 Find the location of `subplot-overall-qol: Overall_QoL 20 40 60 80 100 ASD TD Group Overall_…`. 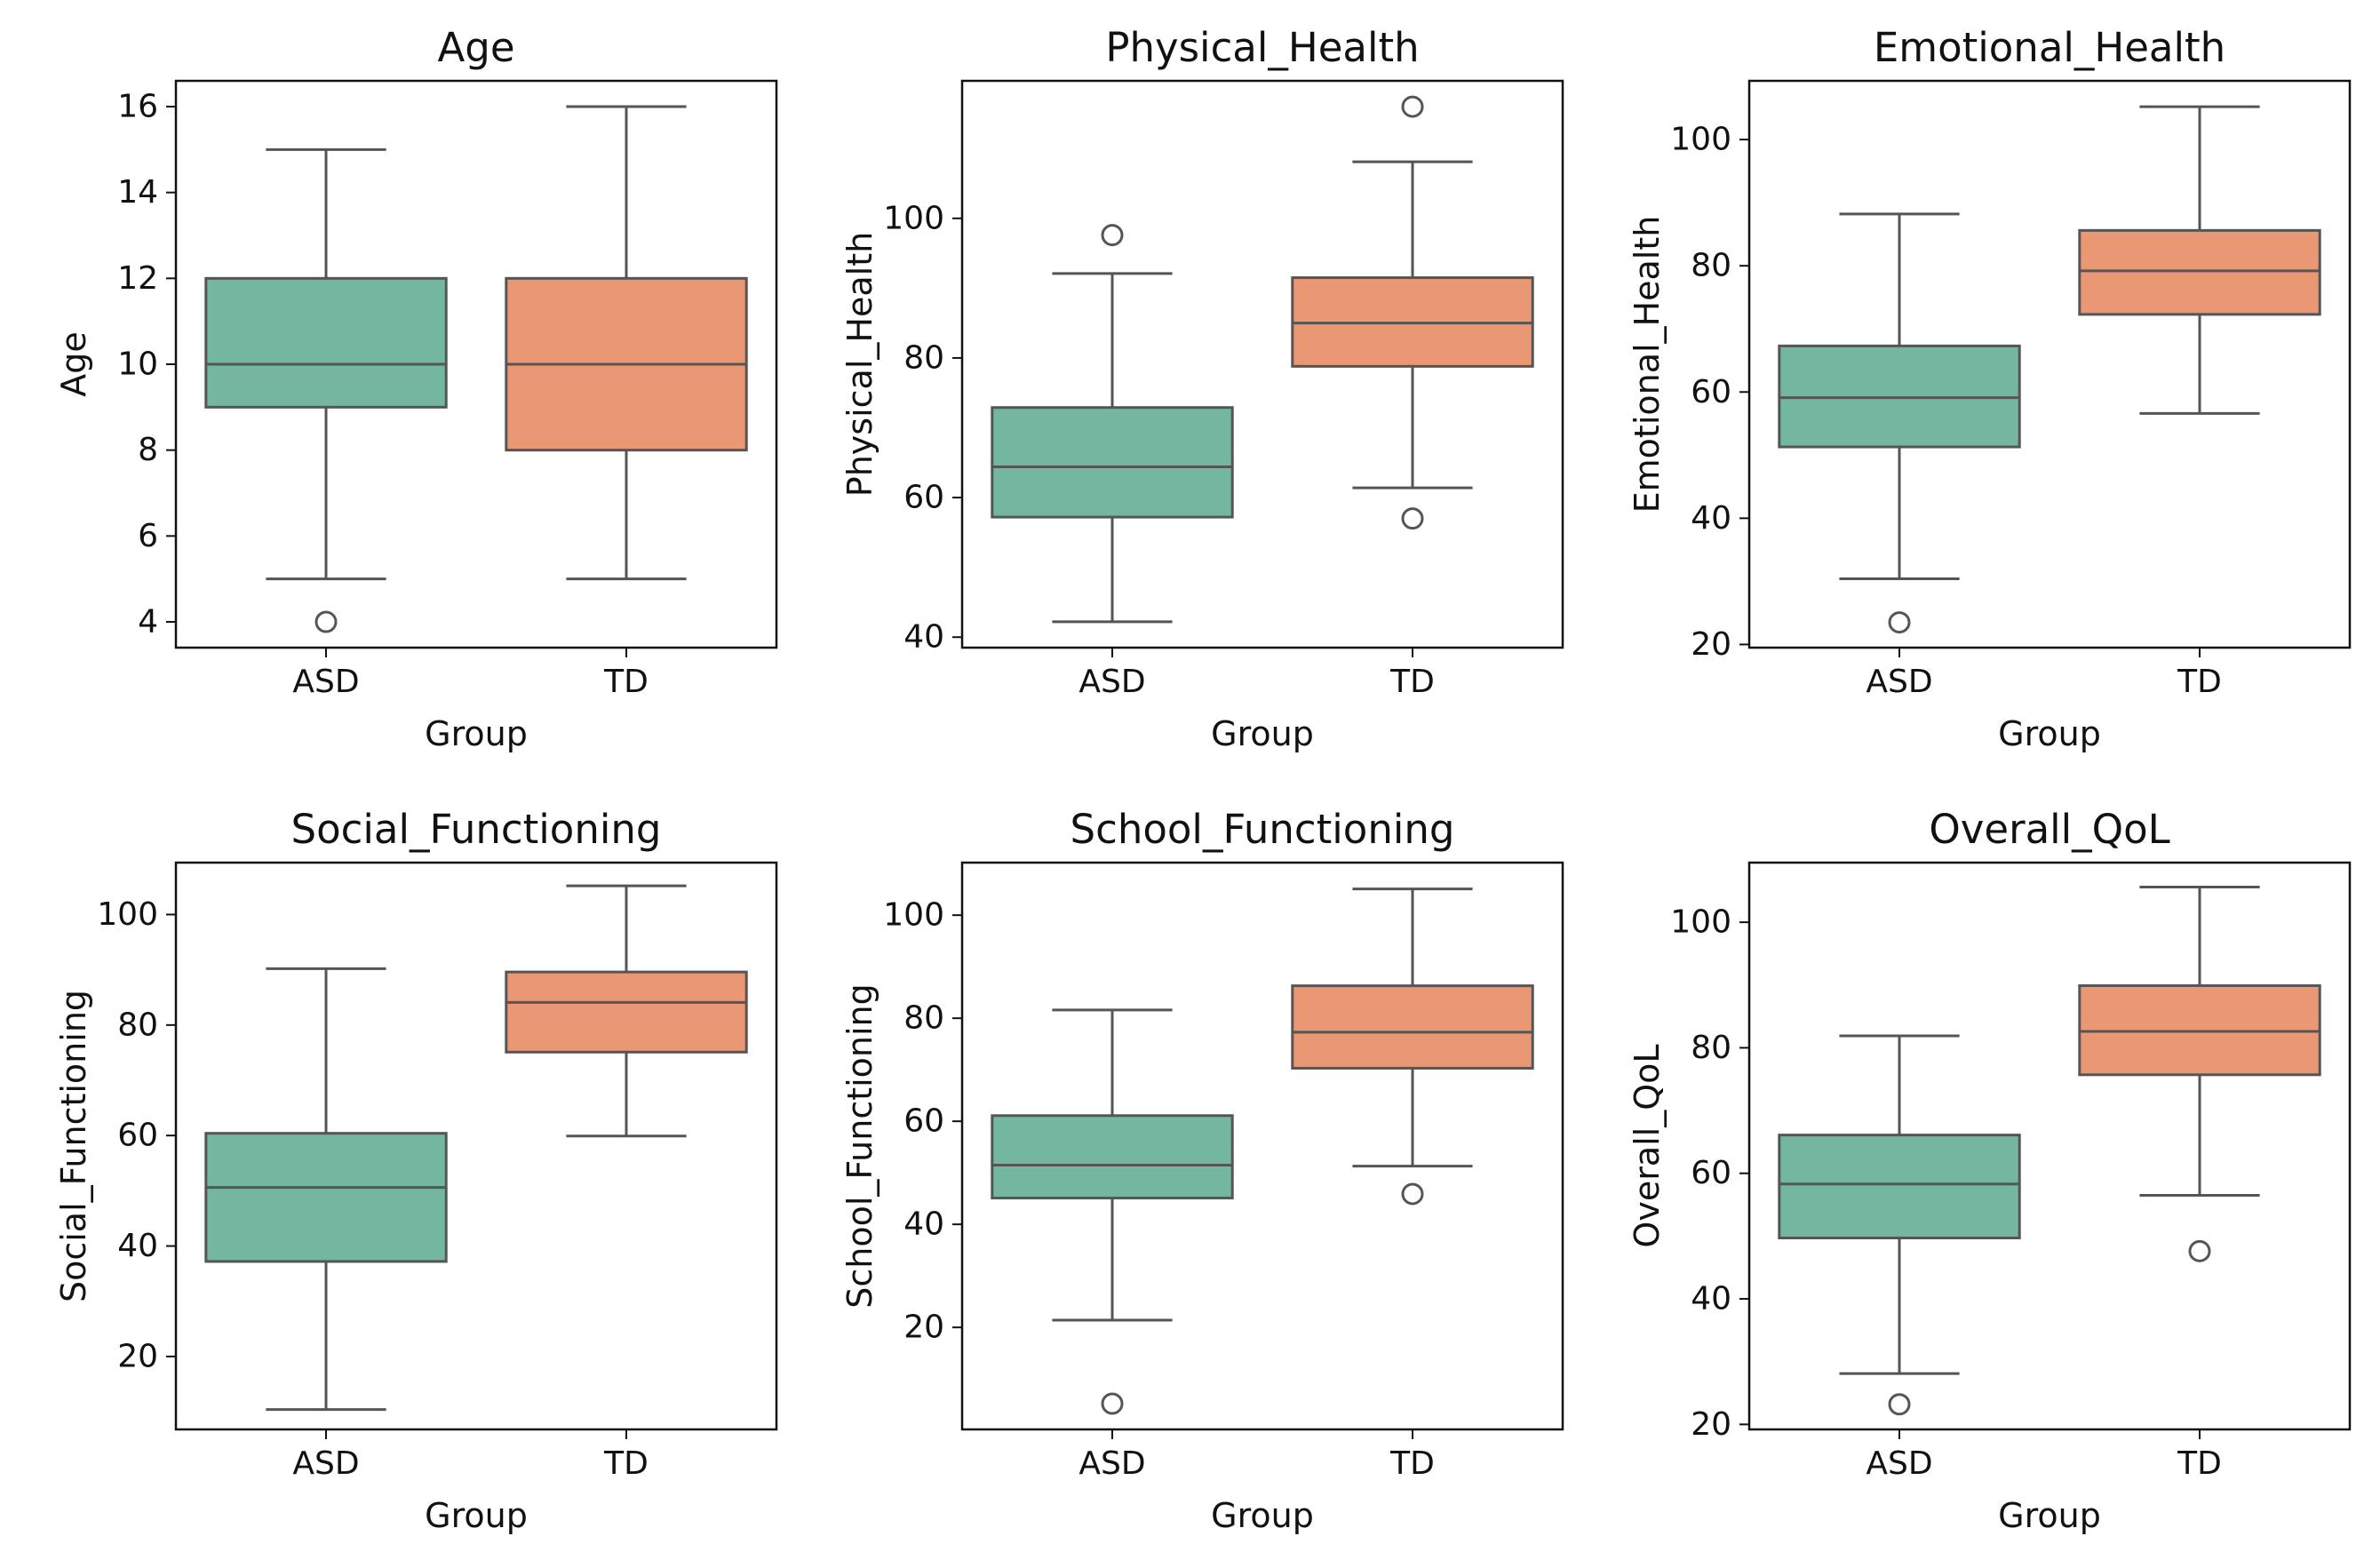

subplot-overall-qol: Overall_QoL 20 40 60 80 100 ASD TD Group Overall_… is located at coordinates (1990, 1170).